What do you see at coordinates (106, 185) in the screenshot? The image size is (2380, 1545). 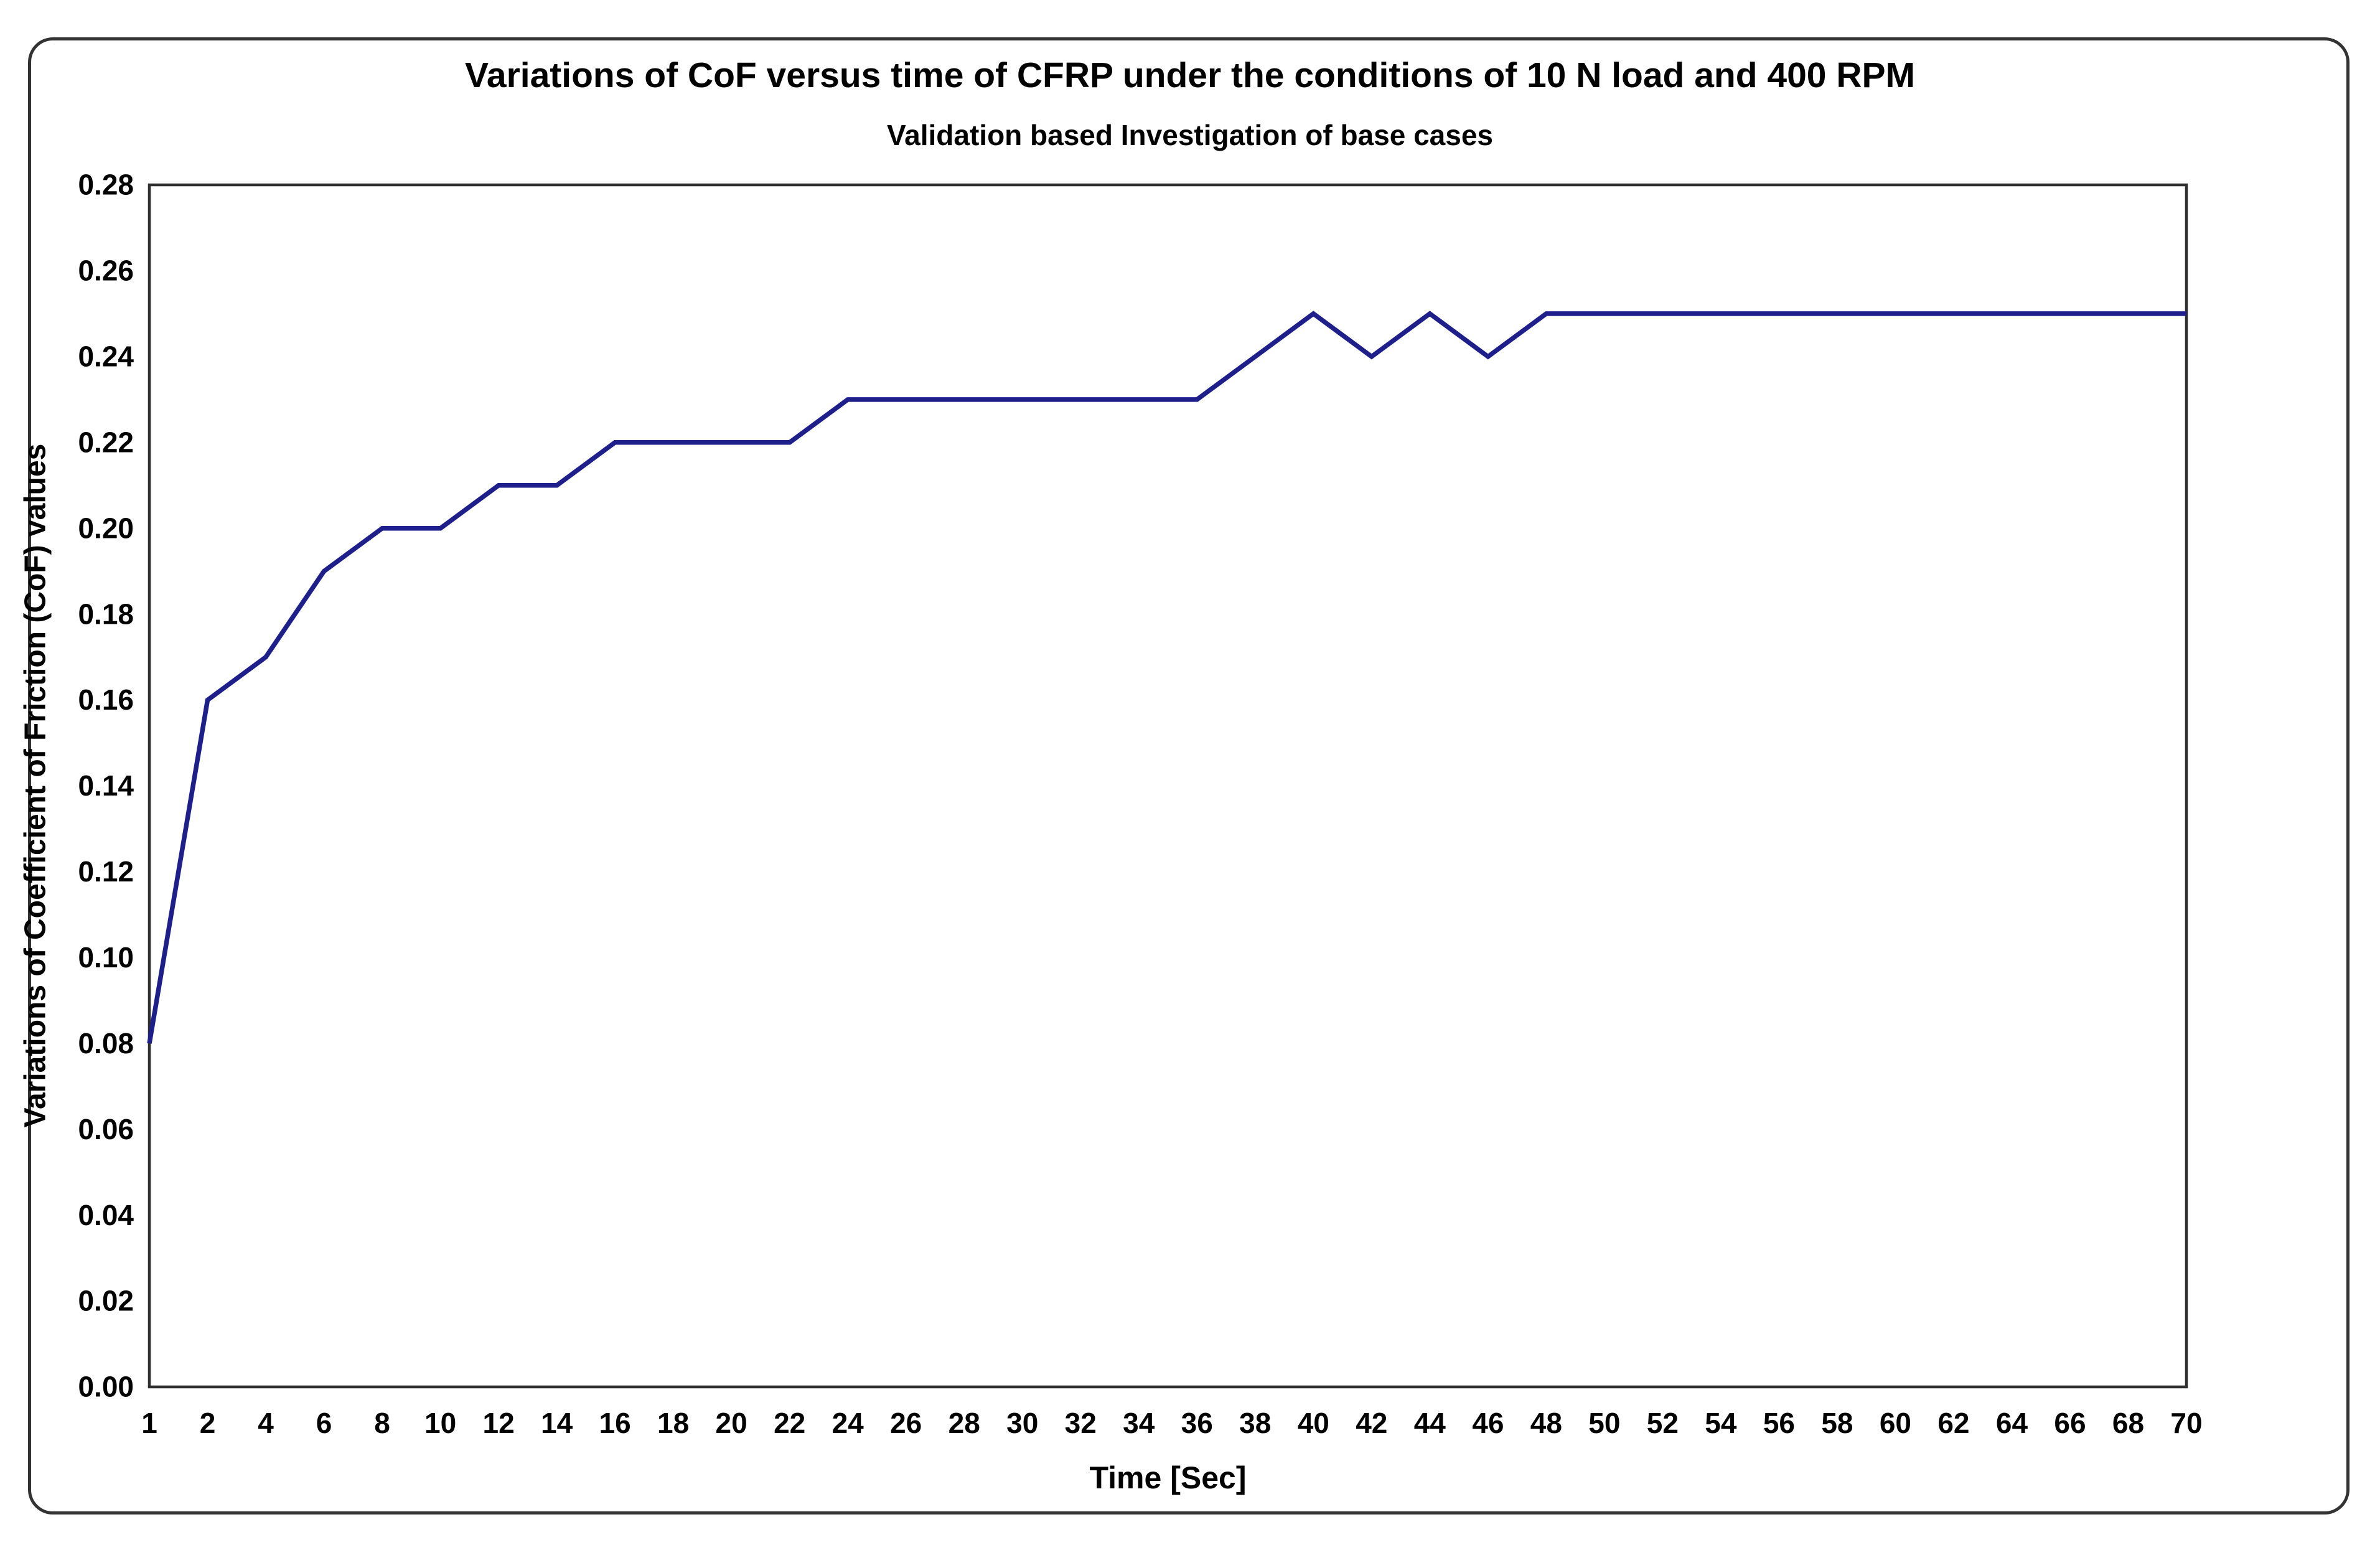 I see `y-tick-label: 0.28` at bounding box center [106, 185].